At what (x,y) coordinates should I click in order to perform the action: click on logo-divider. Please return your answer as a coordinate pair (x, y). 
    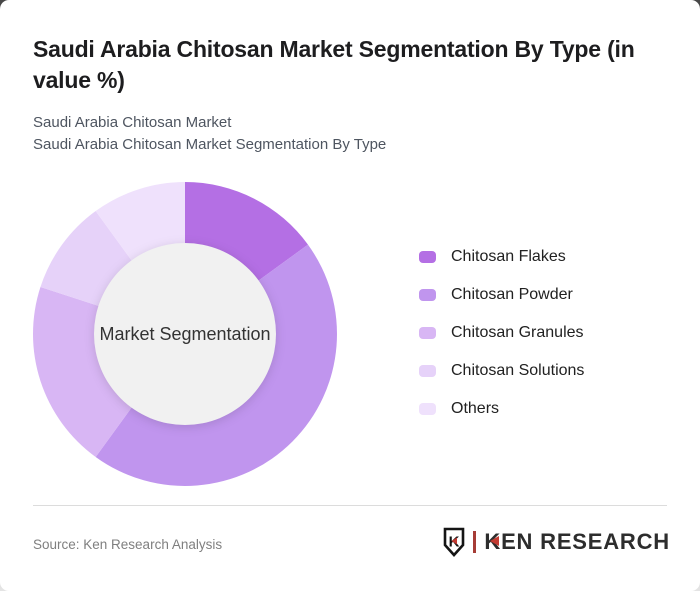
    Looking at the image, I should click on (475, 542).